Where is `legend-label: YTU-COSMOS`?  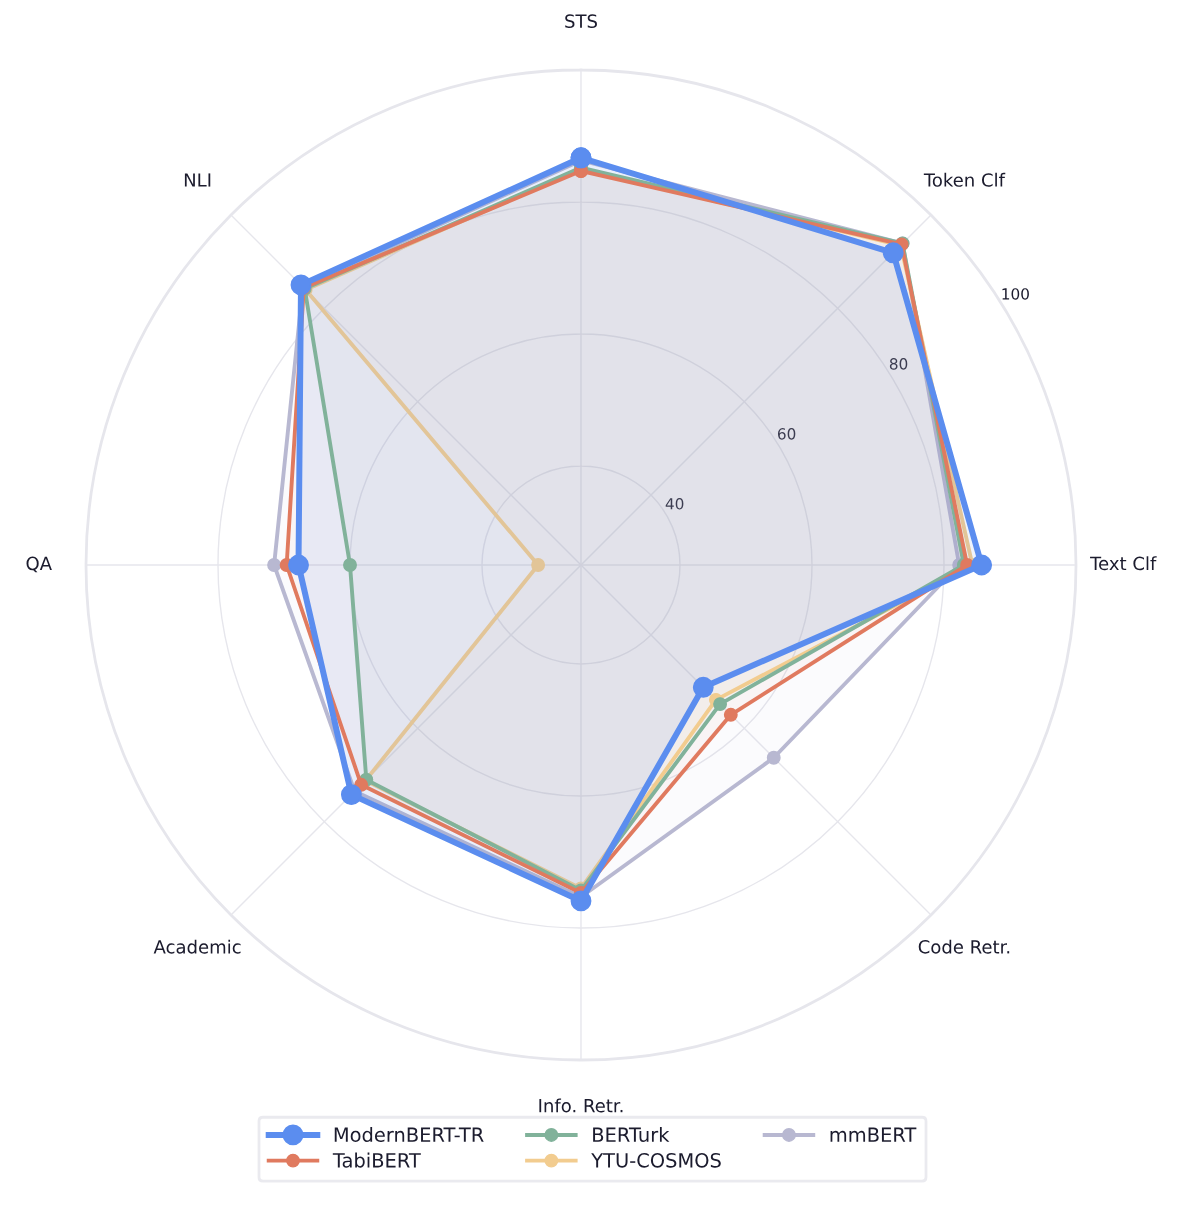
legend-label: YTU-COSMOS is located at coordinates (656, 1160).